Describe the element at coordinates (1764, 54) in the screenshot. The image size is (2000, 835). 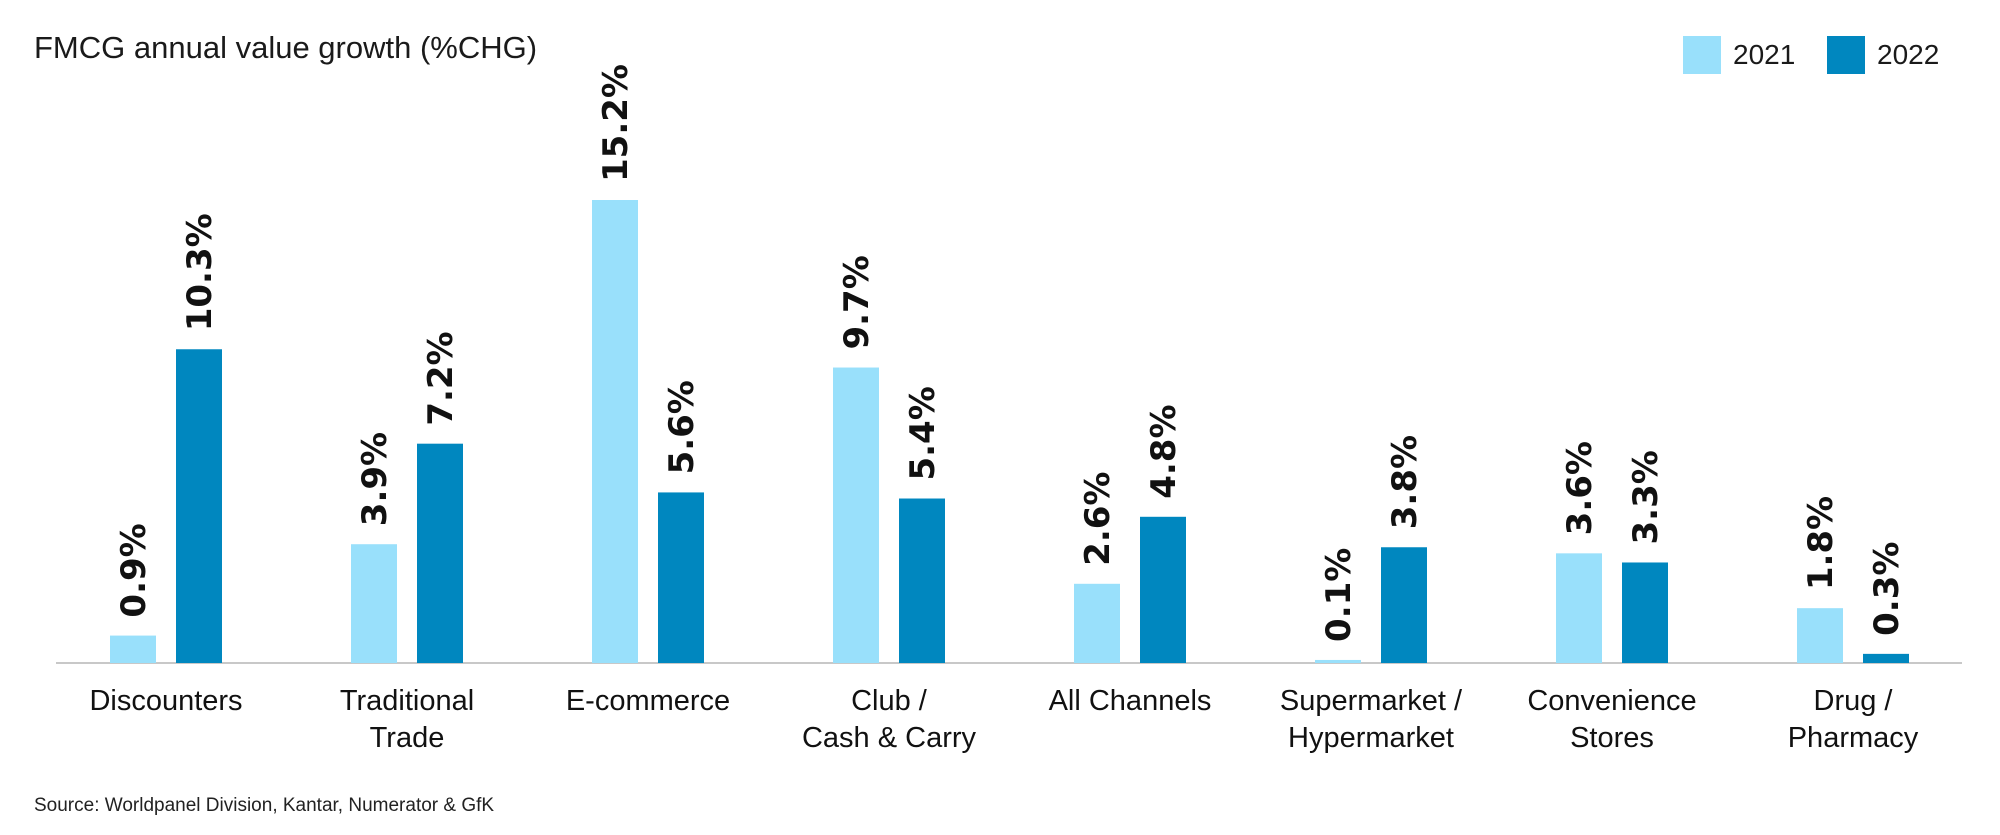
I see `legend-label-2021: 2021` at that location.